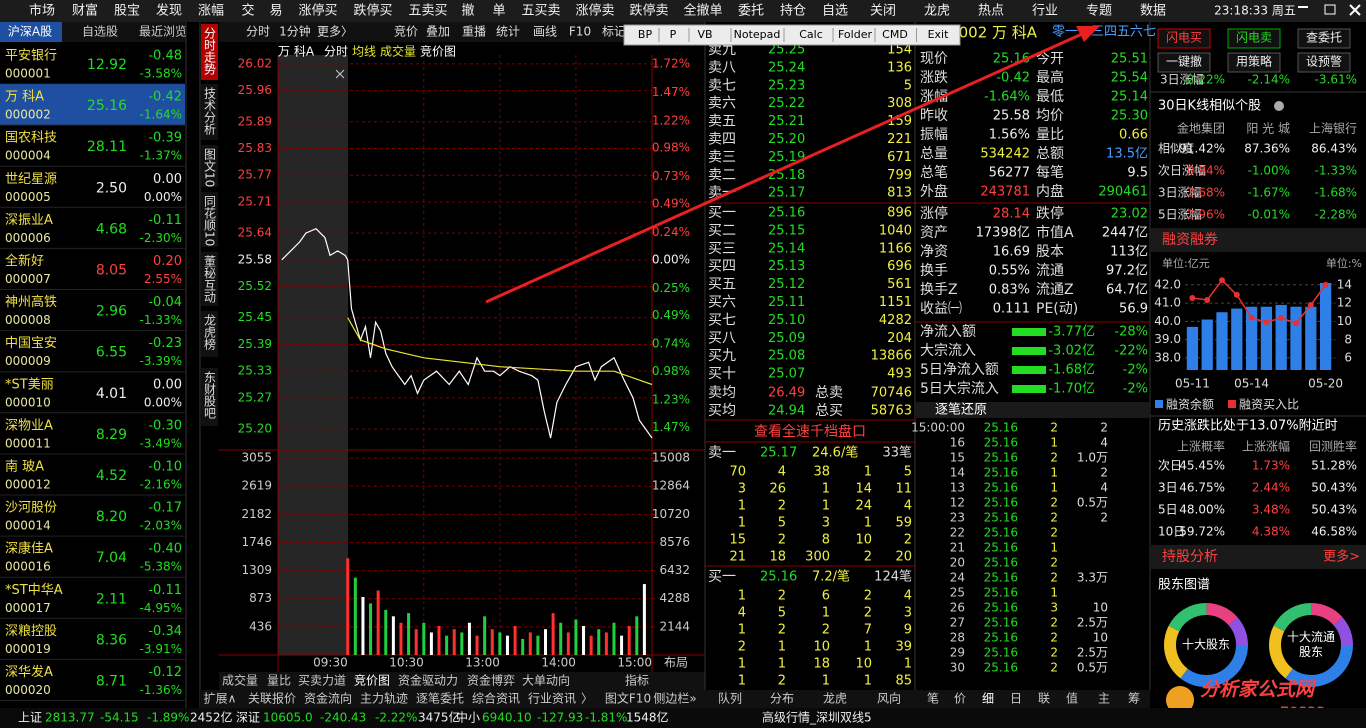 The image size is (1366, 728). Describe the element at coordinates (1324, 61) in the screenshot. I see `action-button-label: 设预警` at that location.